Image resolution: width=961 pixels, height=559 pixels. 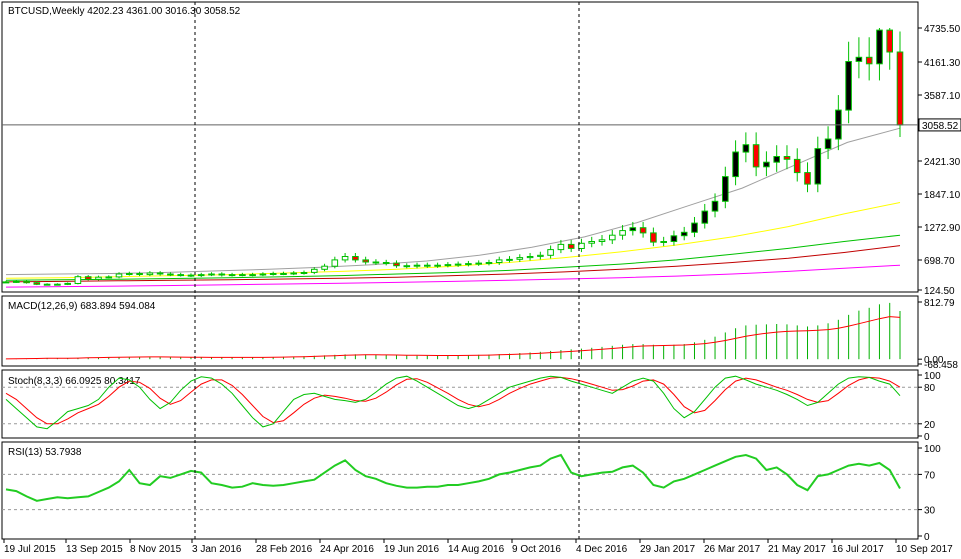 What do you see at coordinates (942, 63) in the screenshot?
I see `price-tick-label: 4161.30` at bounding box center [942, 63].